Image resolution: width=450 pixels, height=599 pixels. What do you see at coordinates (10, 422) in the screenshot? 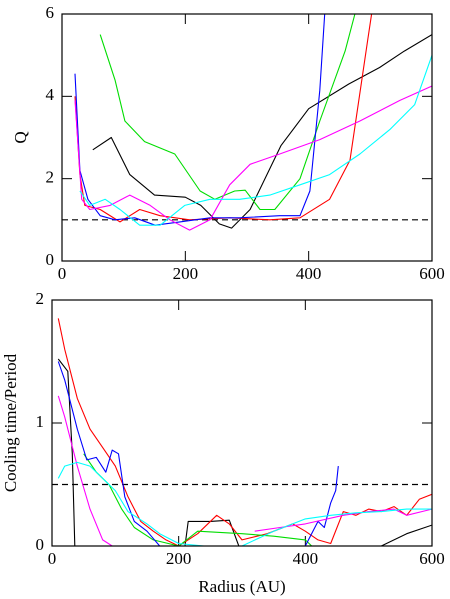
I see `y-axis-label: Cooling time/Period` at bounding box center [10, 422].